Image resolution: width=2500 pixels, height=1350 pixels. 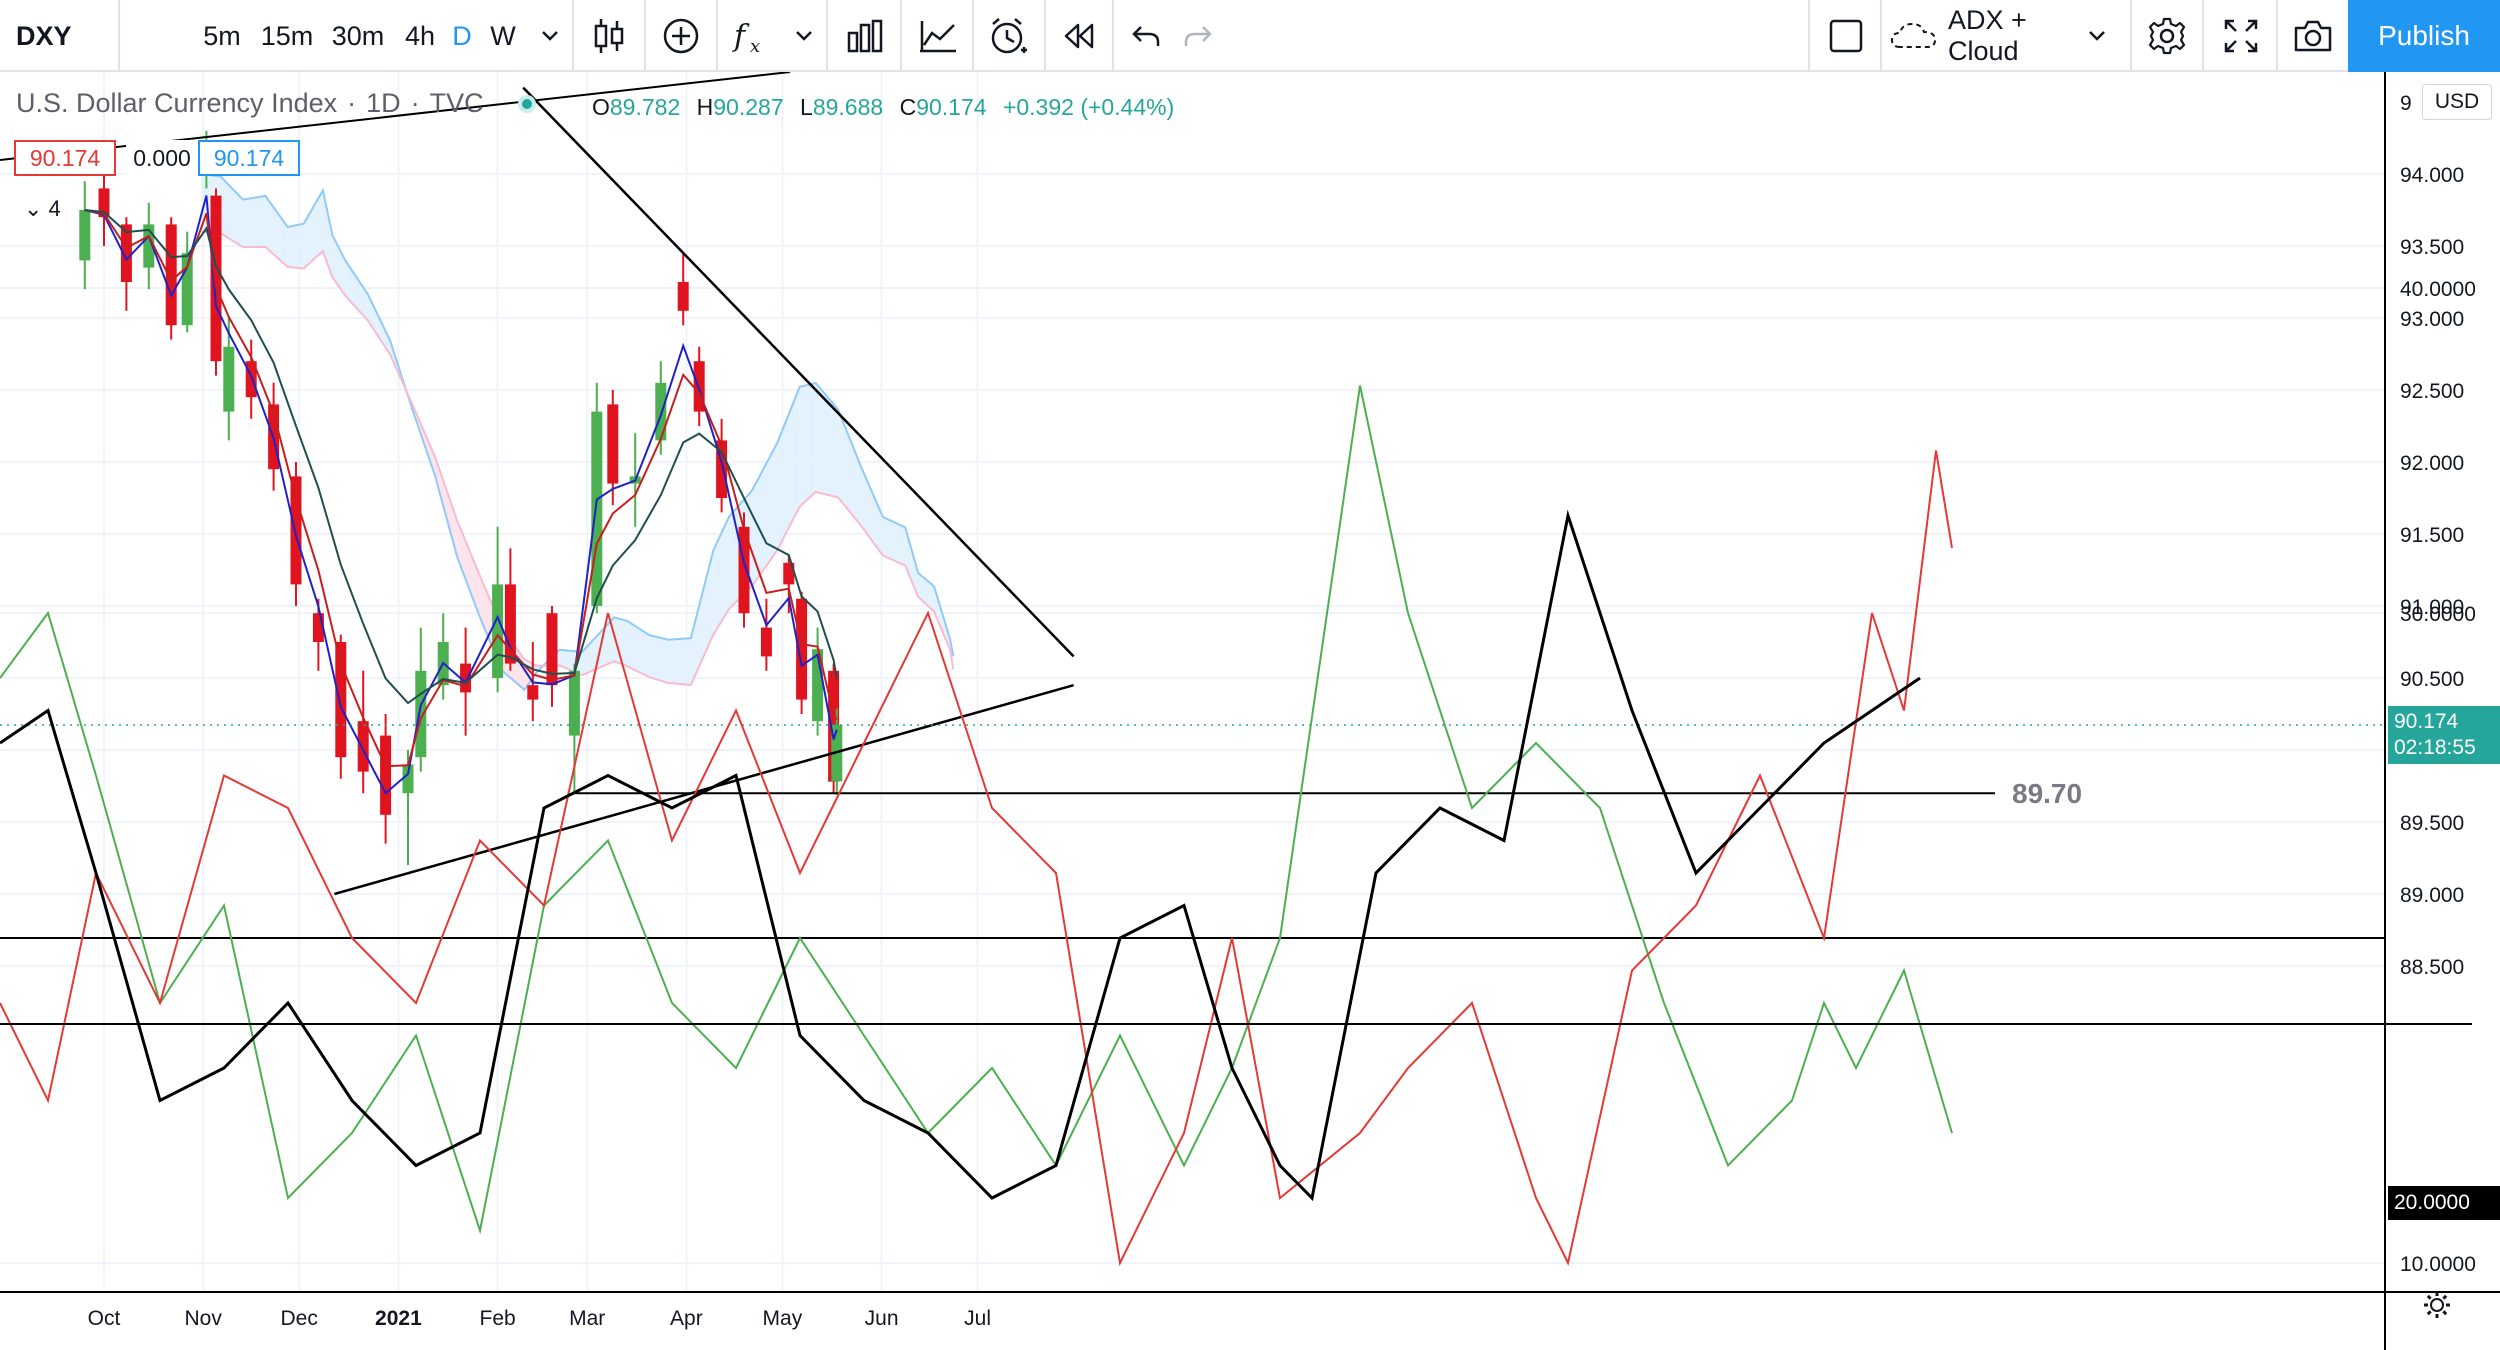 I want to click on low-value: 89.688, so click(x=848, y=107).